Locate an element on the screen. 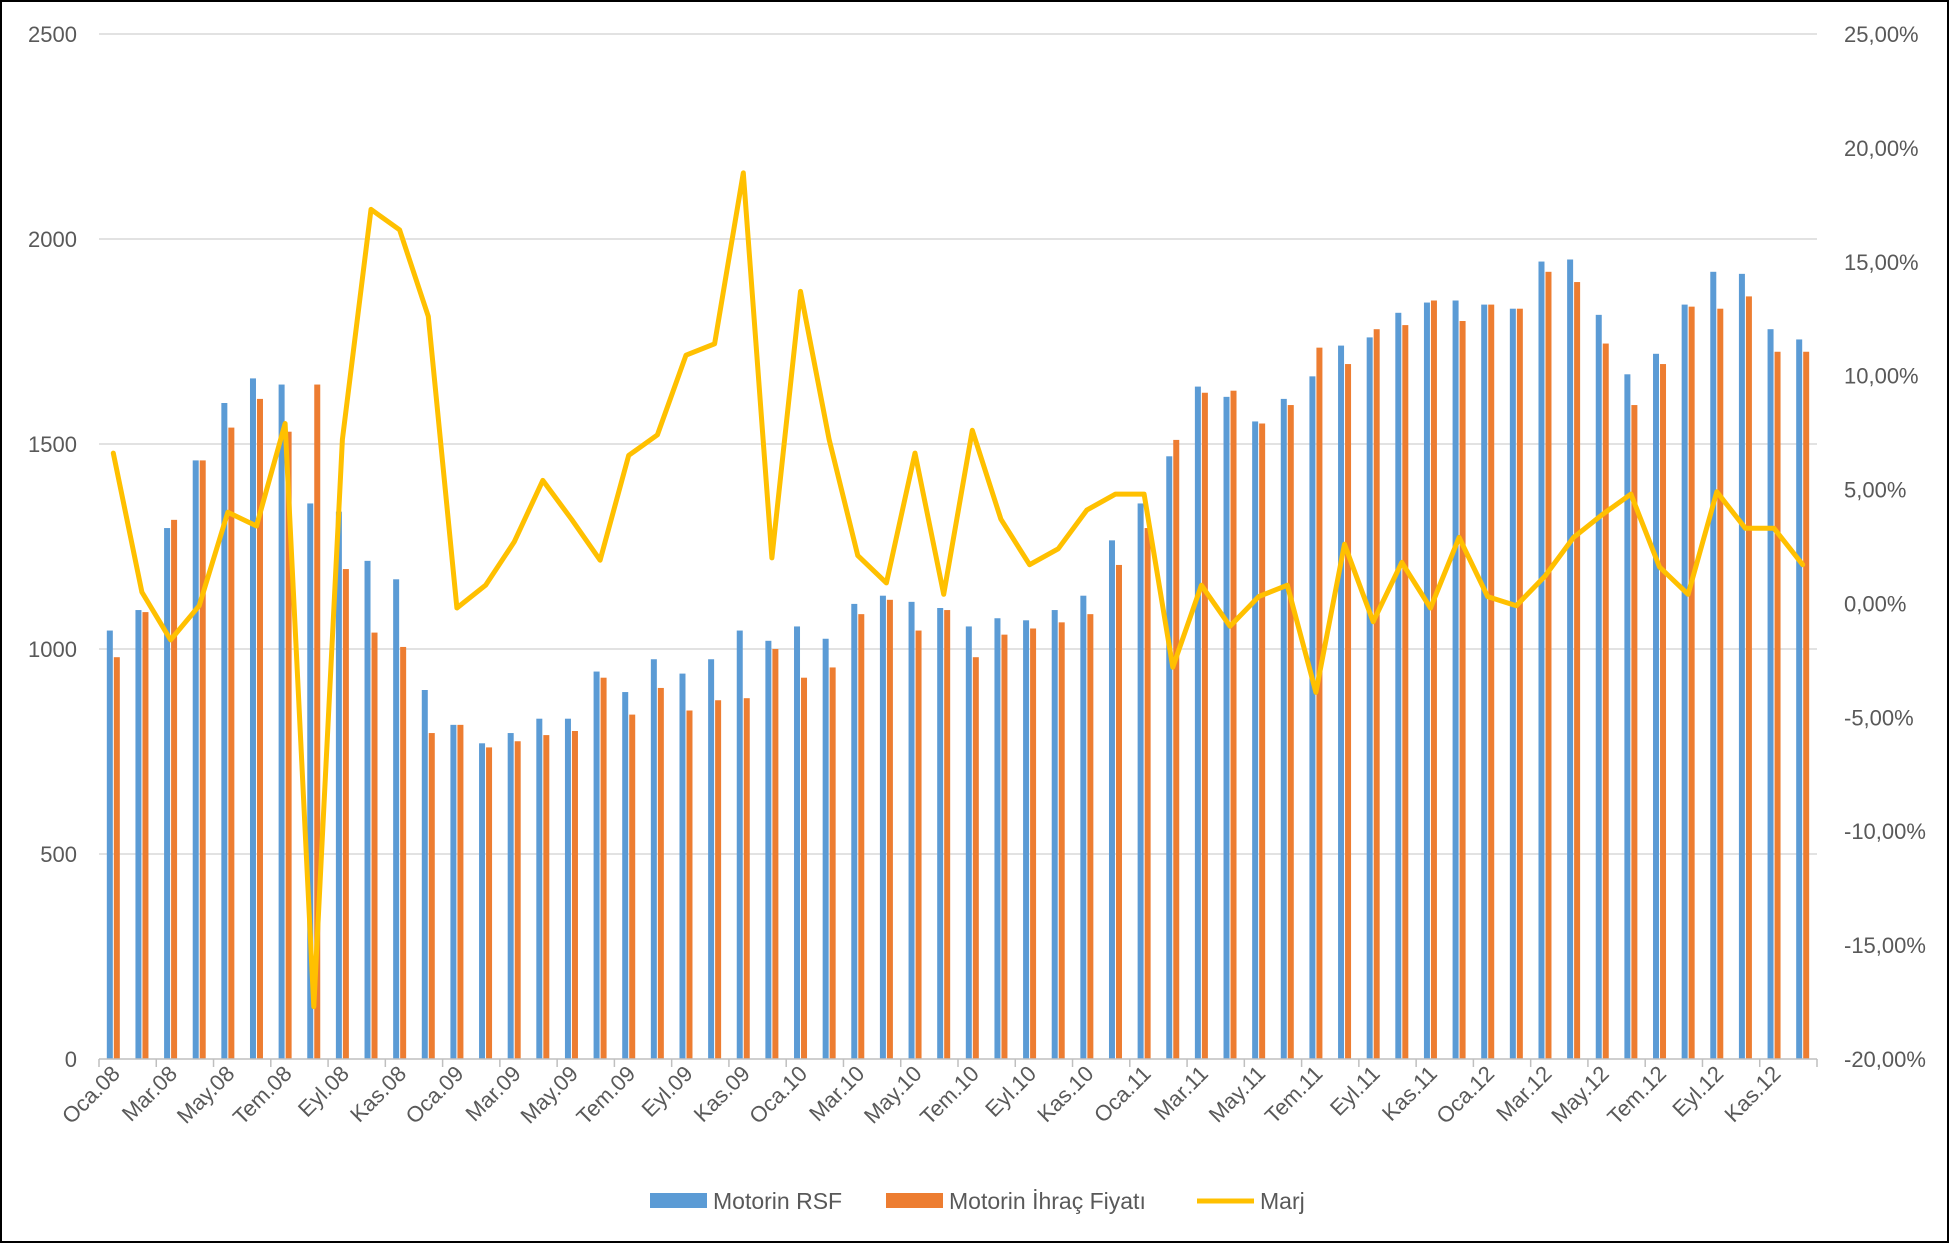 The width and height of the screenshot is (1949, 1243). x-tick-label: May.12 is located at coordinates (1580, 1095).